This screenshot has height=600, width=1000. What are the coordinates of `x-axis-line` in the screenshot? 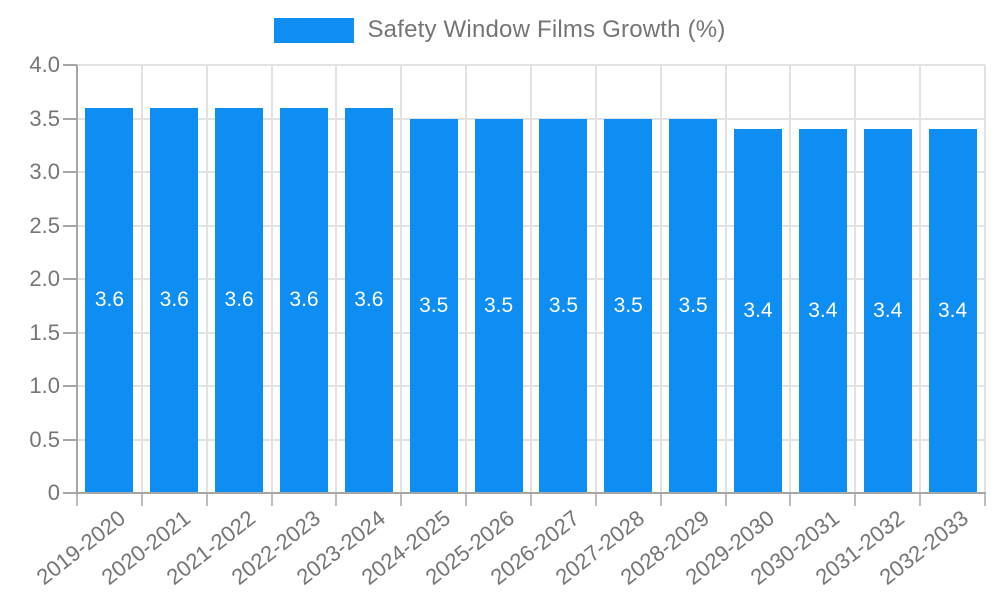 It's located at (531, 493).